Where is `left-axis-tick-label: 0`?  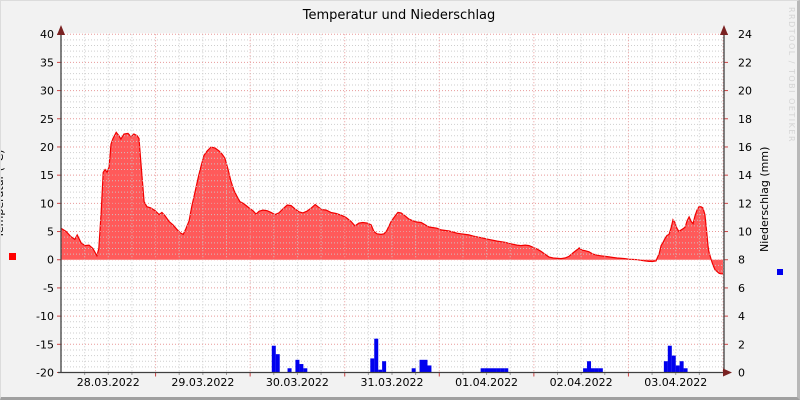 left-axis-tick-label: 0 is located at coordinates (50, 260).